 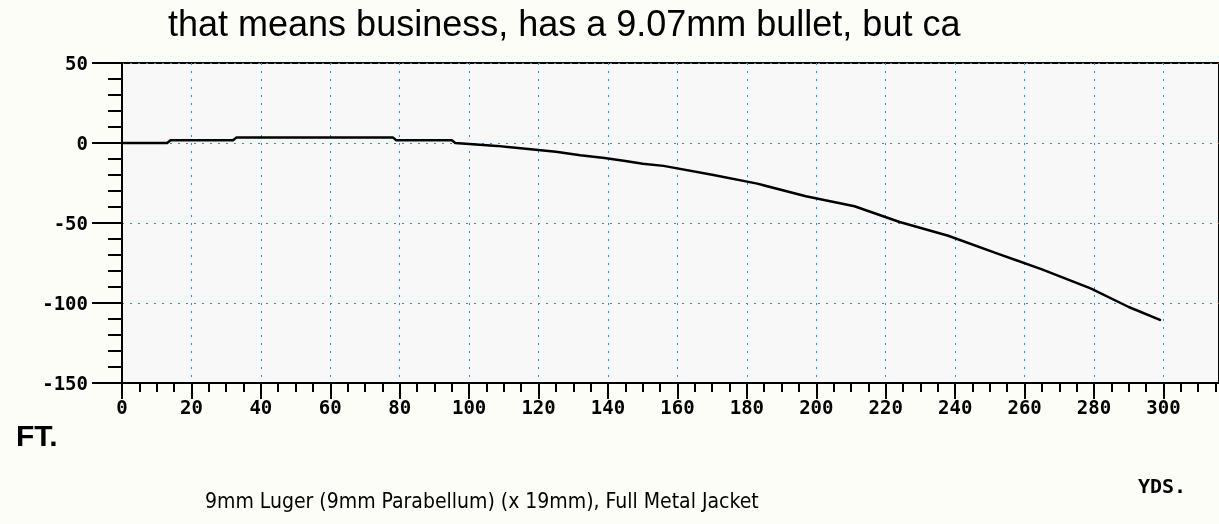 I want to click on x-tick-label: 60, so click(x=330, y=406).